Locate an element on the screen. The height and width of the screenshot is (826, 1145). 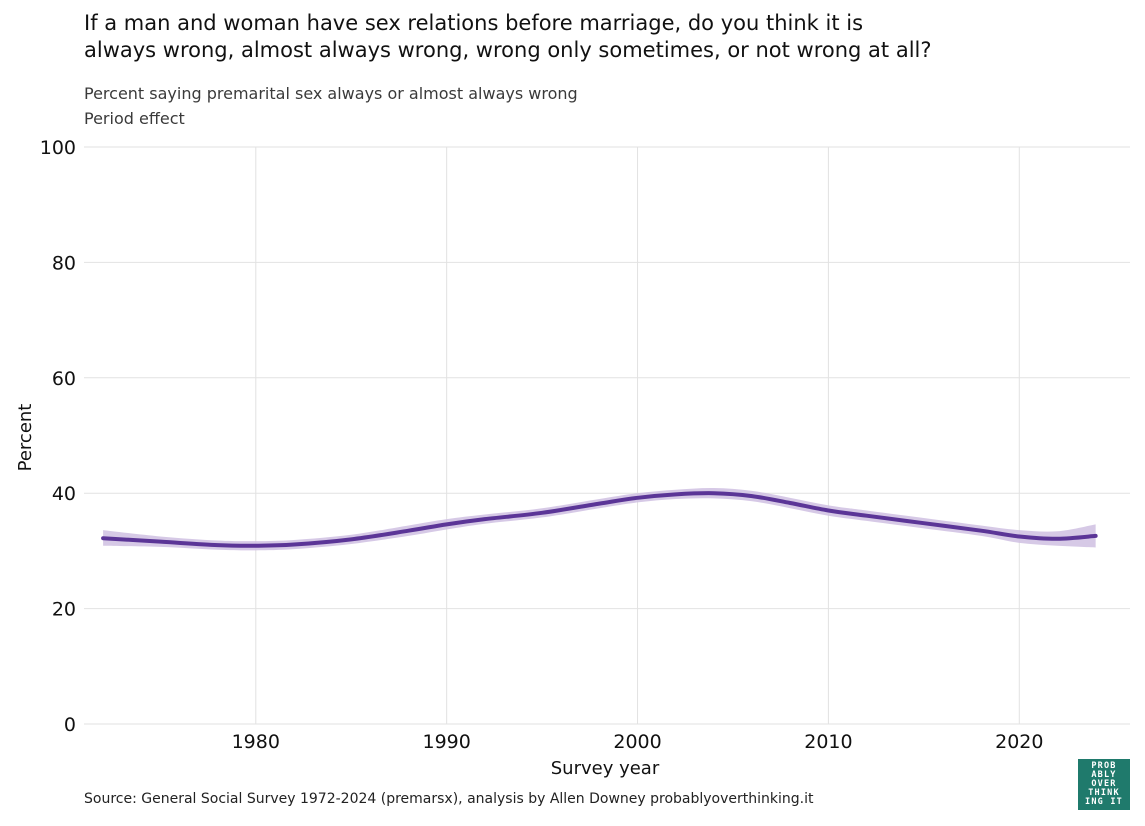
probably-overthinking-it-logo: PROB ABLY OVER THINK ING IT is located at coordinates (1104, 784).